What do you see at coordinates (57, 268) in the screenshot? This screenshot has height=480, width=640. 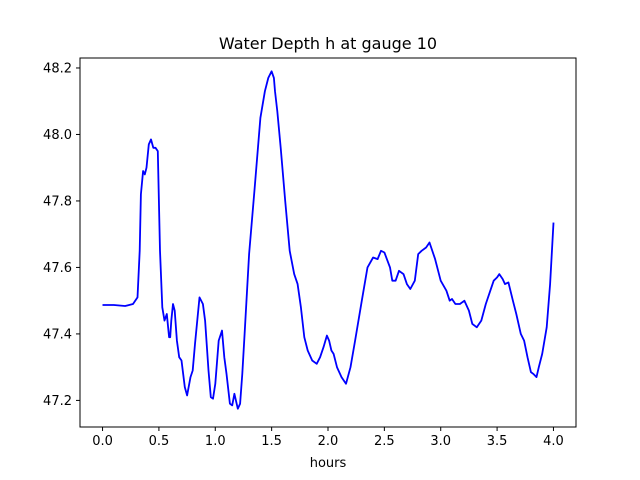 I see `y-tick-label: 47.6` at bounding box center [57, 268].